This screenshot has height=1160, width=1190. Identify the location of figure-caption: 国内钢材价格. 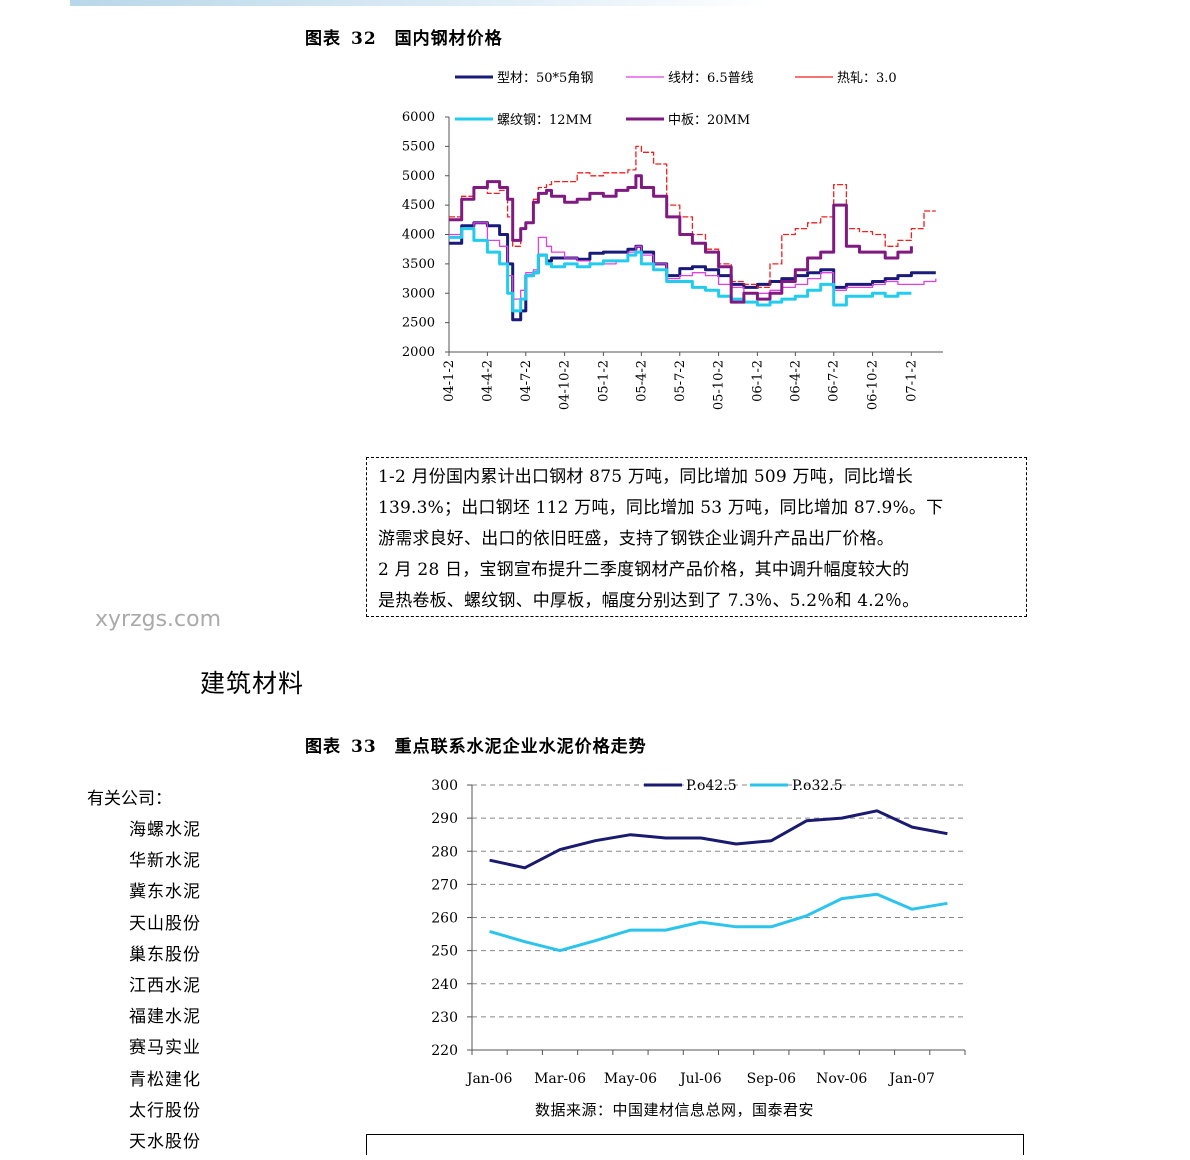
(448, 39).